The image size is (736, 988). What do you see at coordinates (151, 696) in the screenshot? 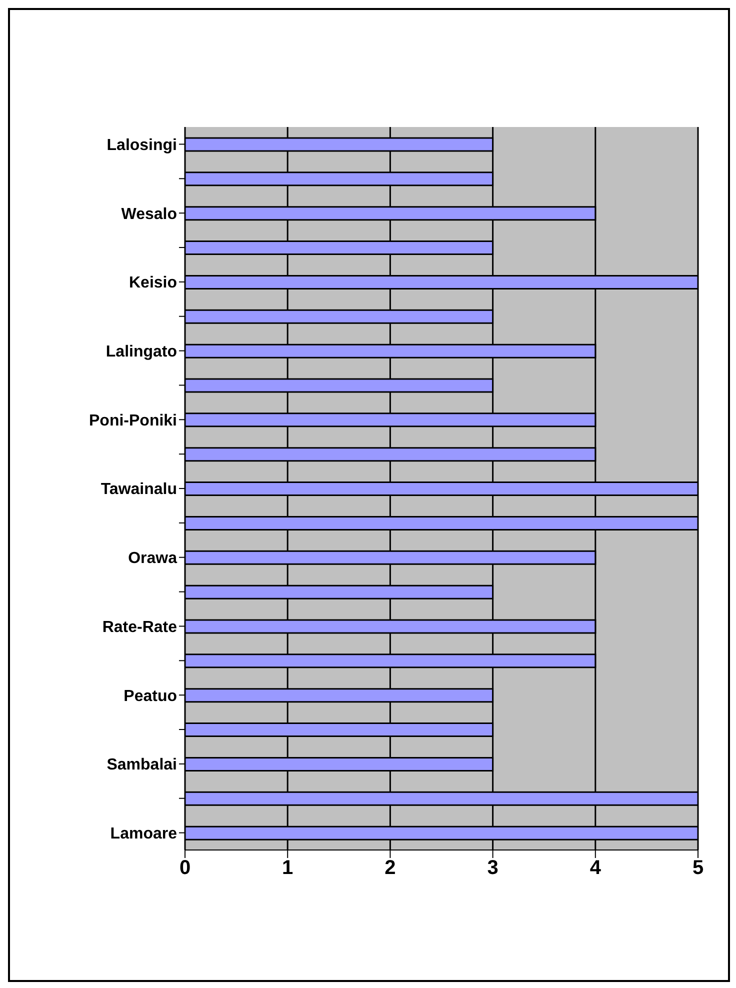
I see `y-tick-label: Peatuo` at bounding box center [151, 696].